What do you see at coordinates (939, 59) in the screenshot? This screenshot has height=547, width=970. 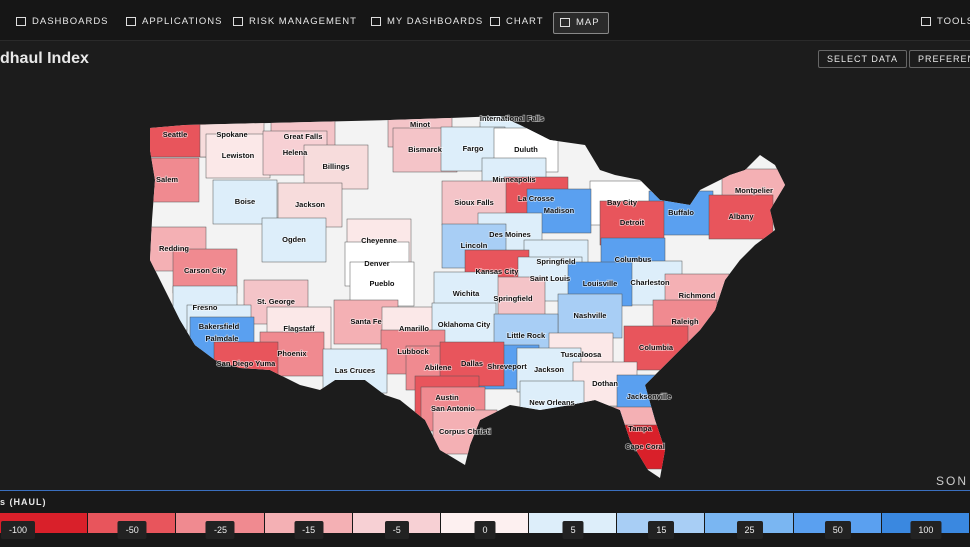 I see `preferences-button: PREFERENC` at bounding box center [939, 59].